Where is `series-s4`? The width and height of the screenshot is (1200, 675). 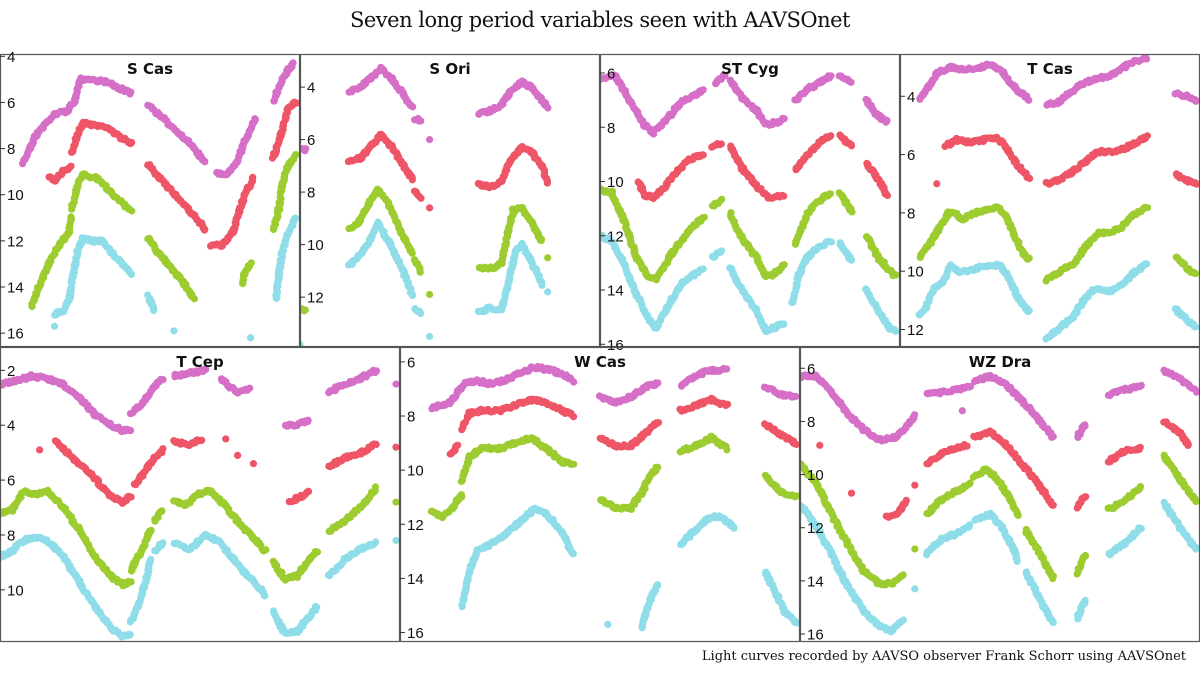 series-s4 is located at coordinates (200, 585).